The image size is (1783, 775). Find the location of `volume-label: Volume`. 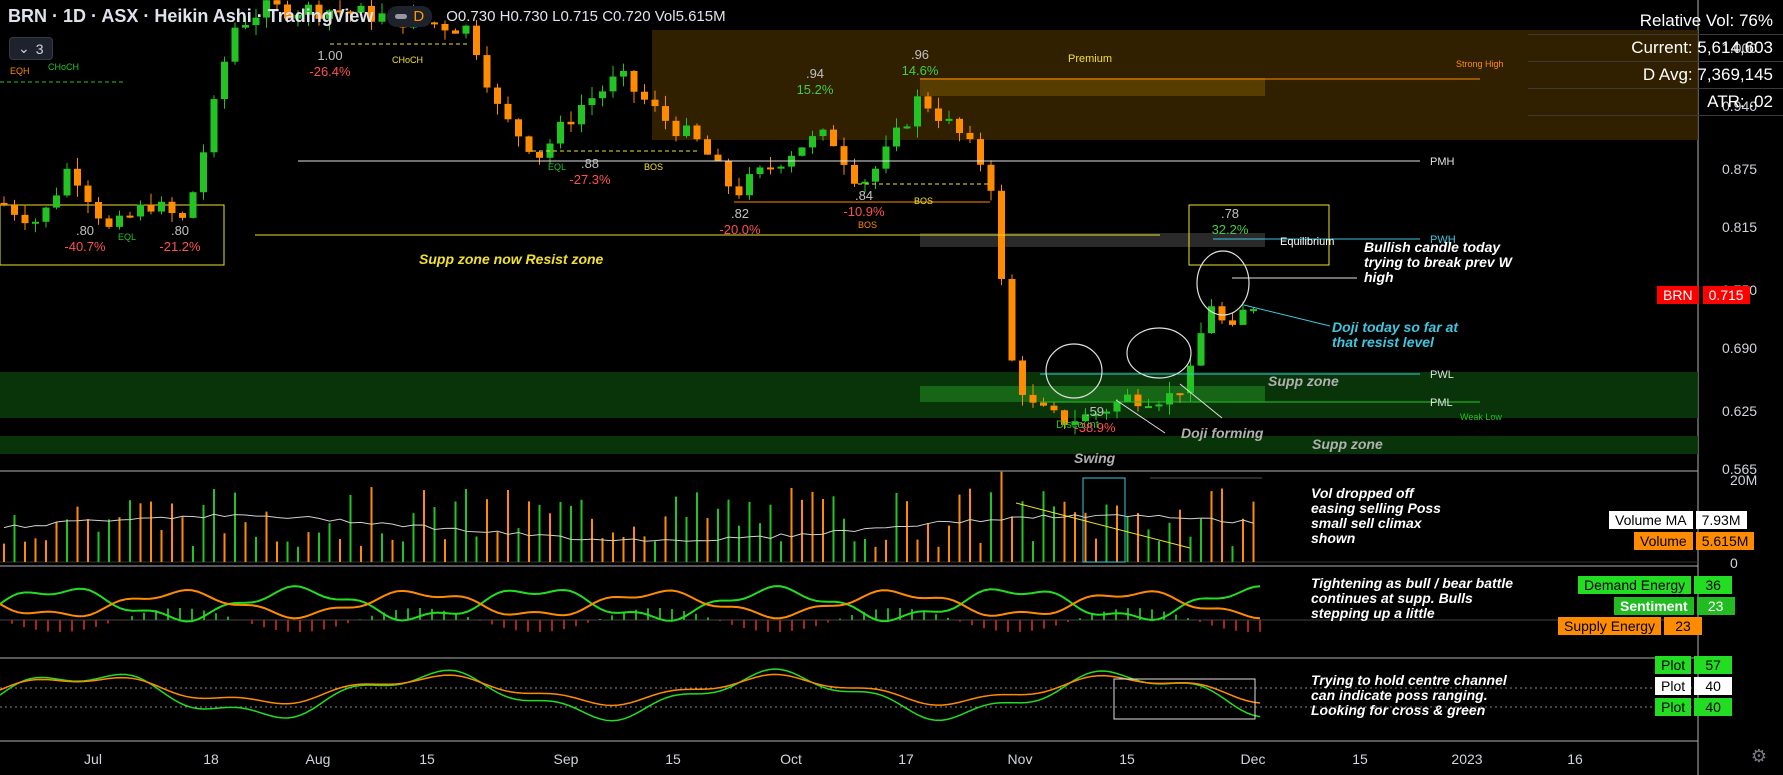

volume-label: Volume is located at coordinates (1663, 541).